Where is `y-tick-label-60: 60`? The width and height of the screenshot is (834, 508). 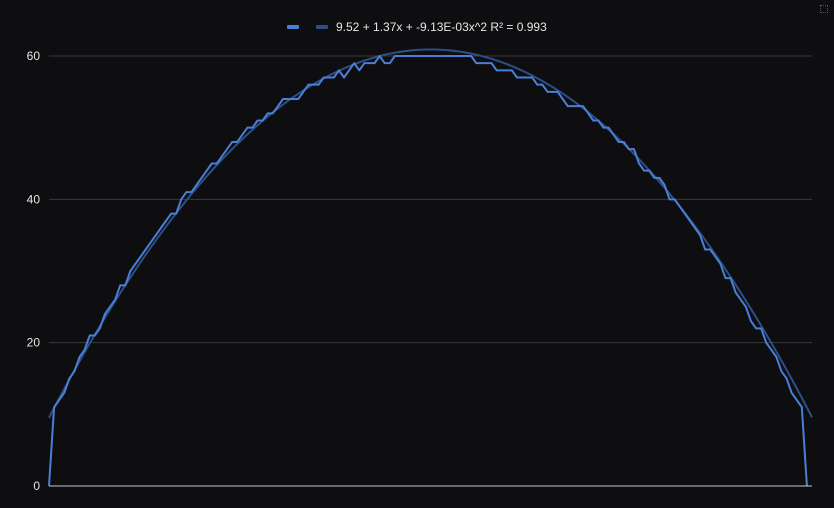
y-tick-label-60: 60 is located at coordinates (34, 56).